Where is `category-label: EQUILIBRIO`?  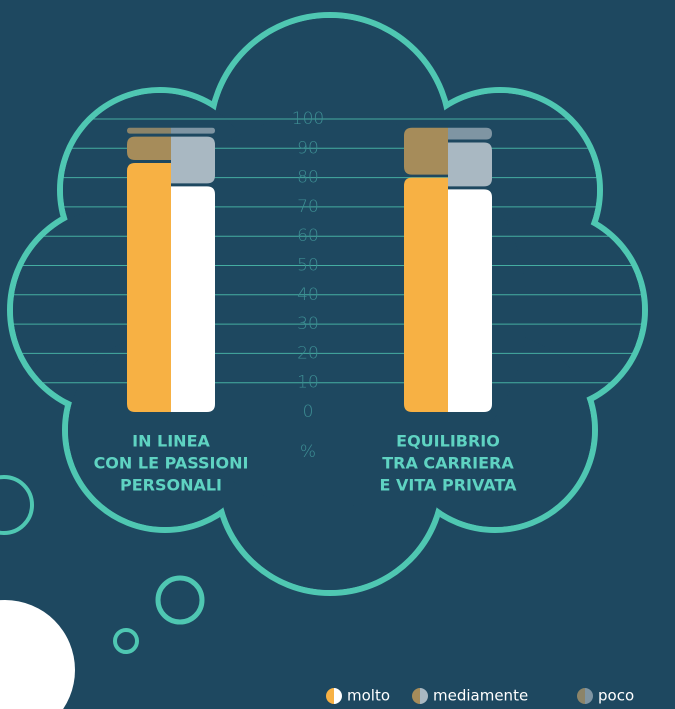 category-label: EQUILIBRIO is located at coordinates (448, 441).